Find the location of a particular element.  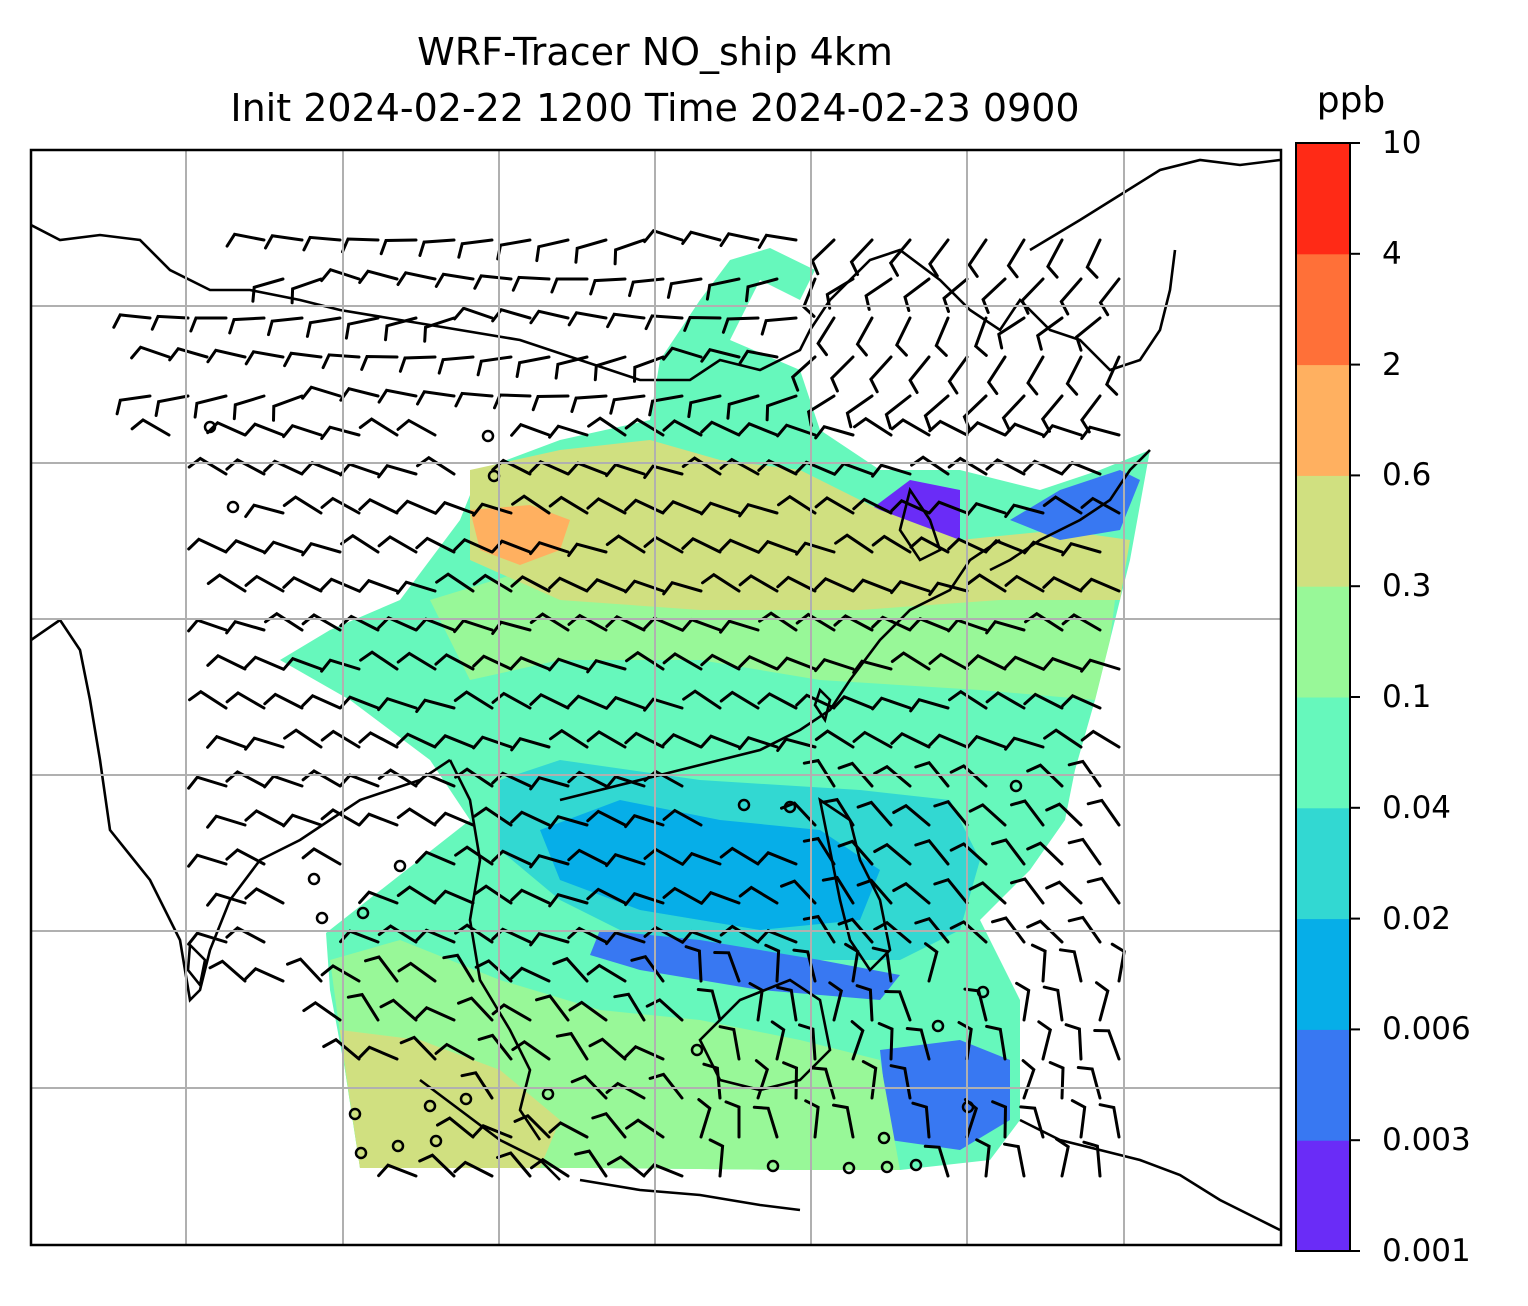

colorbar is located at coordinates (1327, 697).